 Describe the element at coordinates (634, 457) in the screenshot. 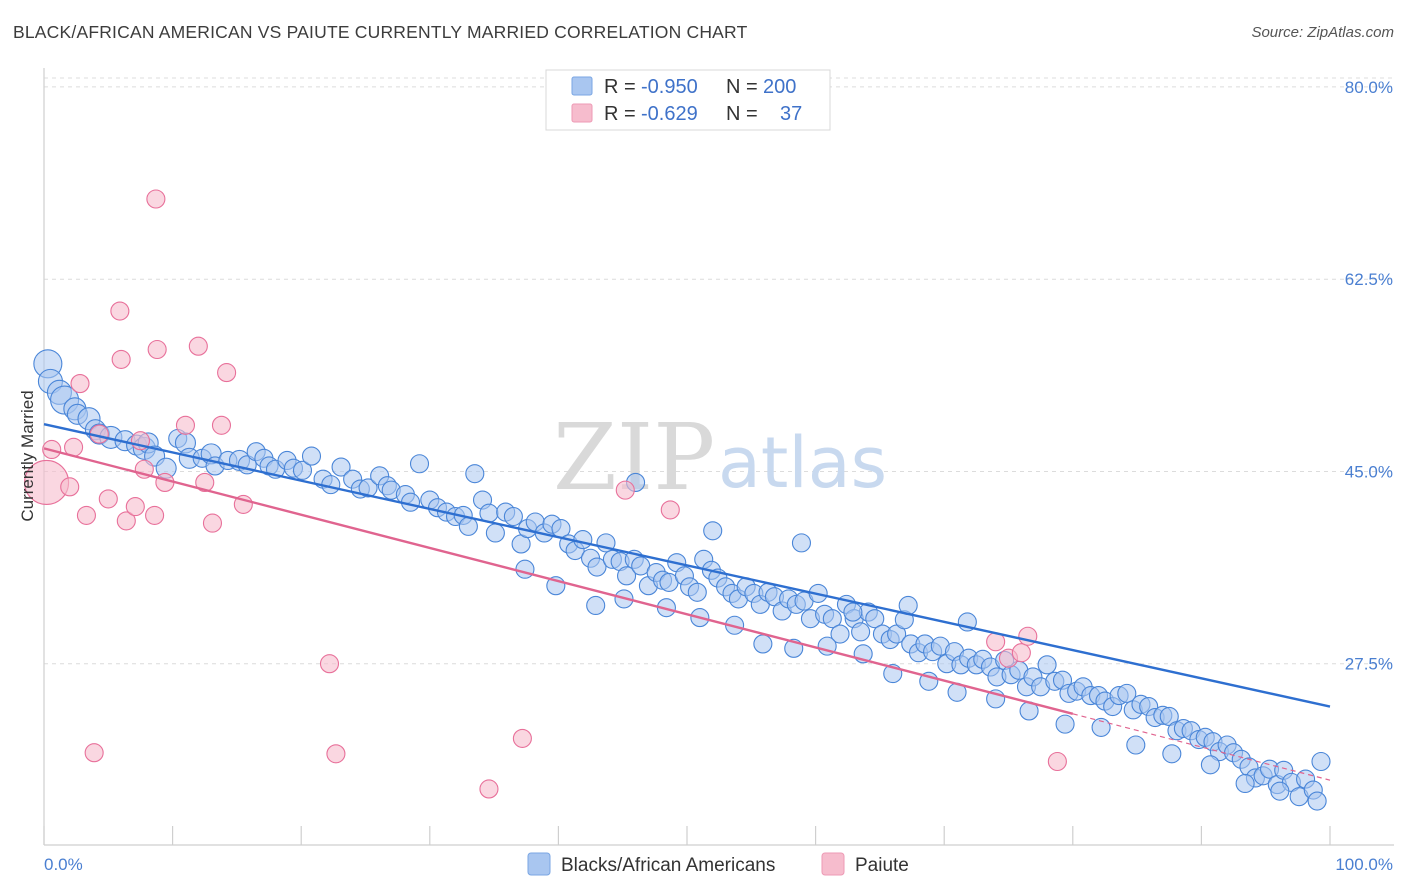

I see `watermark-zip: ZIP` at that location.